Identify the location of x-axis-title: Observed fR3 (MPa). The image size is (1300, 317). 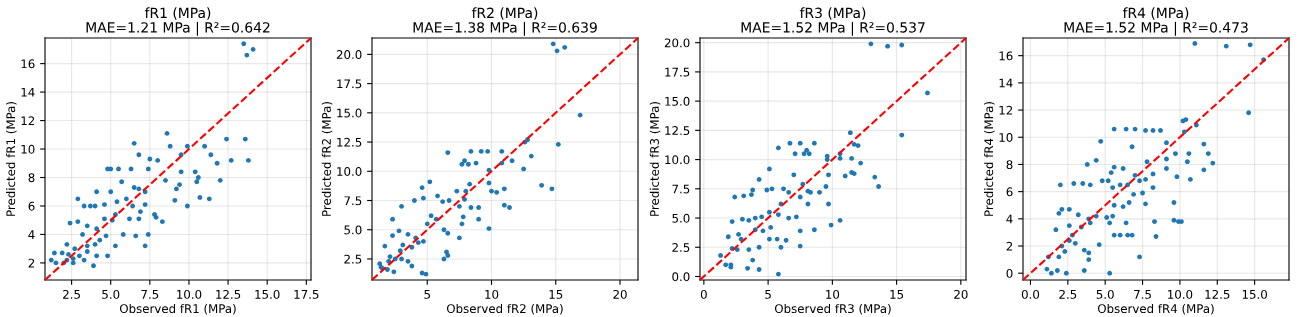
(832, 309).